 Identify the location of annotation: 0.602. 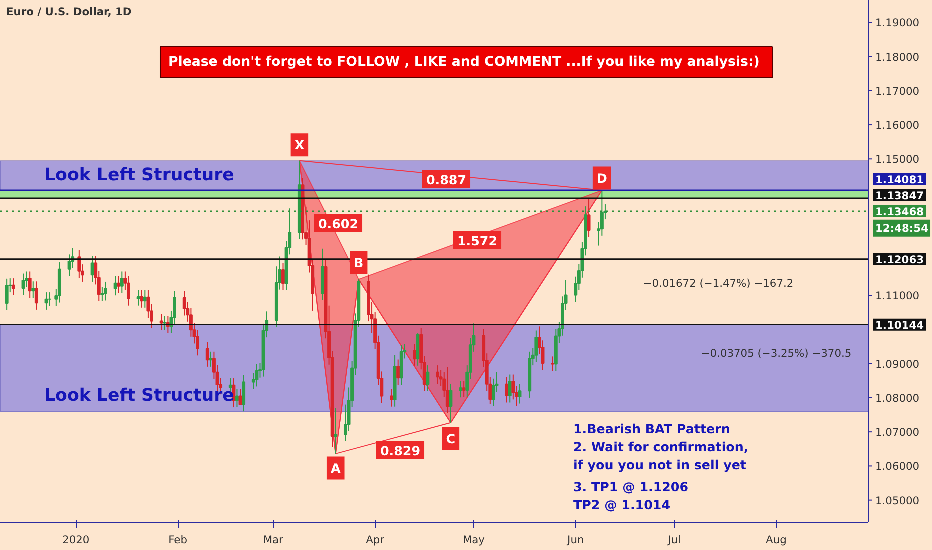
(338, 224).